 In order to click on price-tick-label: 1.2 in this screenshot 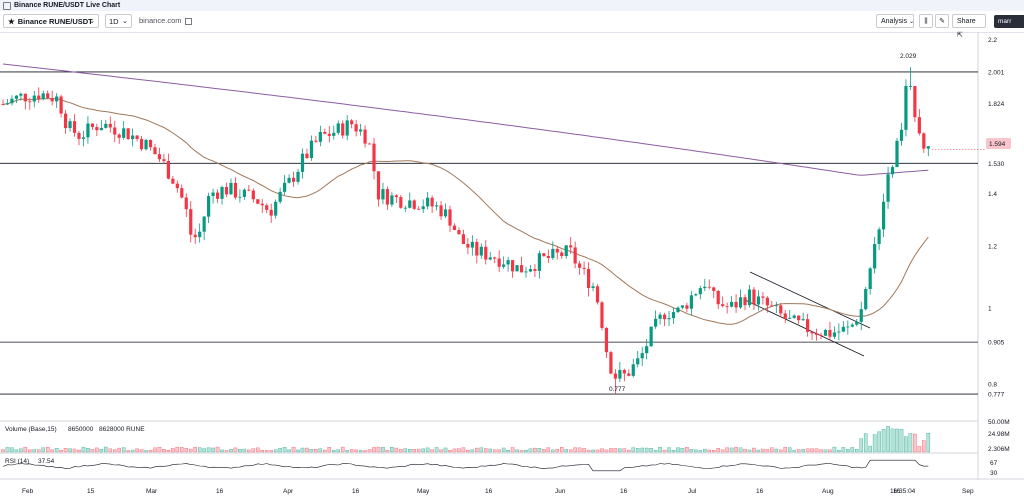, I will do `click(992, 247)`.